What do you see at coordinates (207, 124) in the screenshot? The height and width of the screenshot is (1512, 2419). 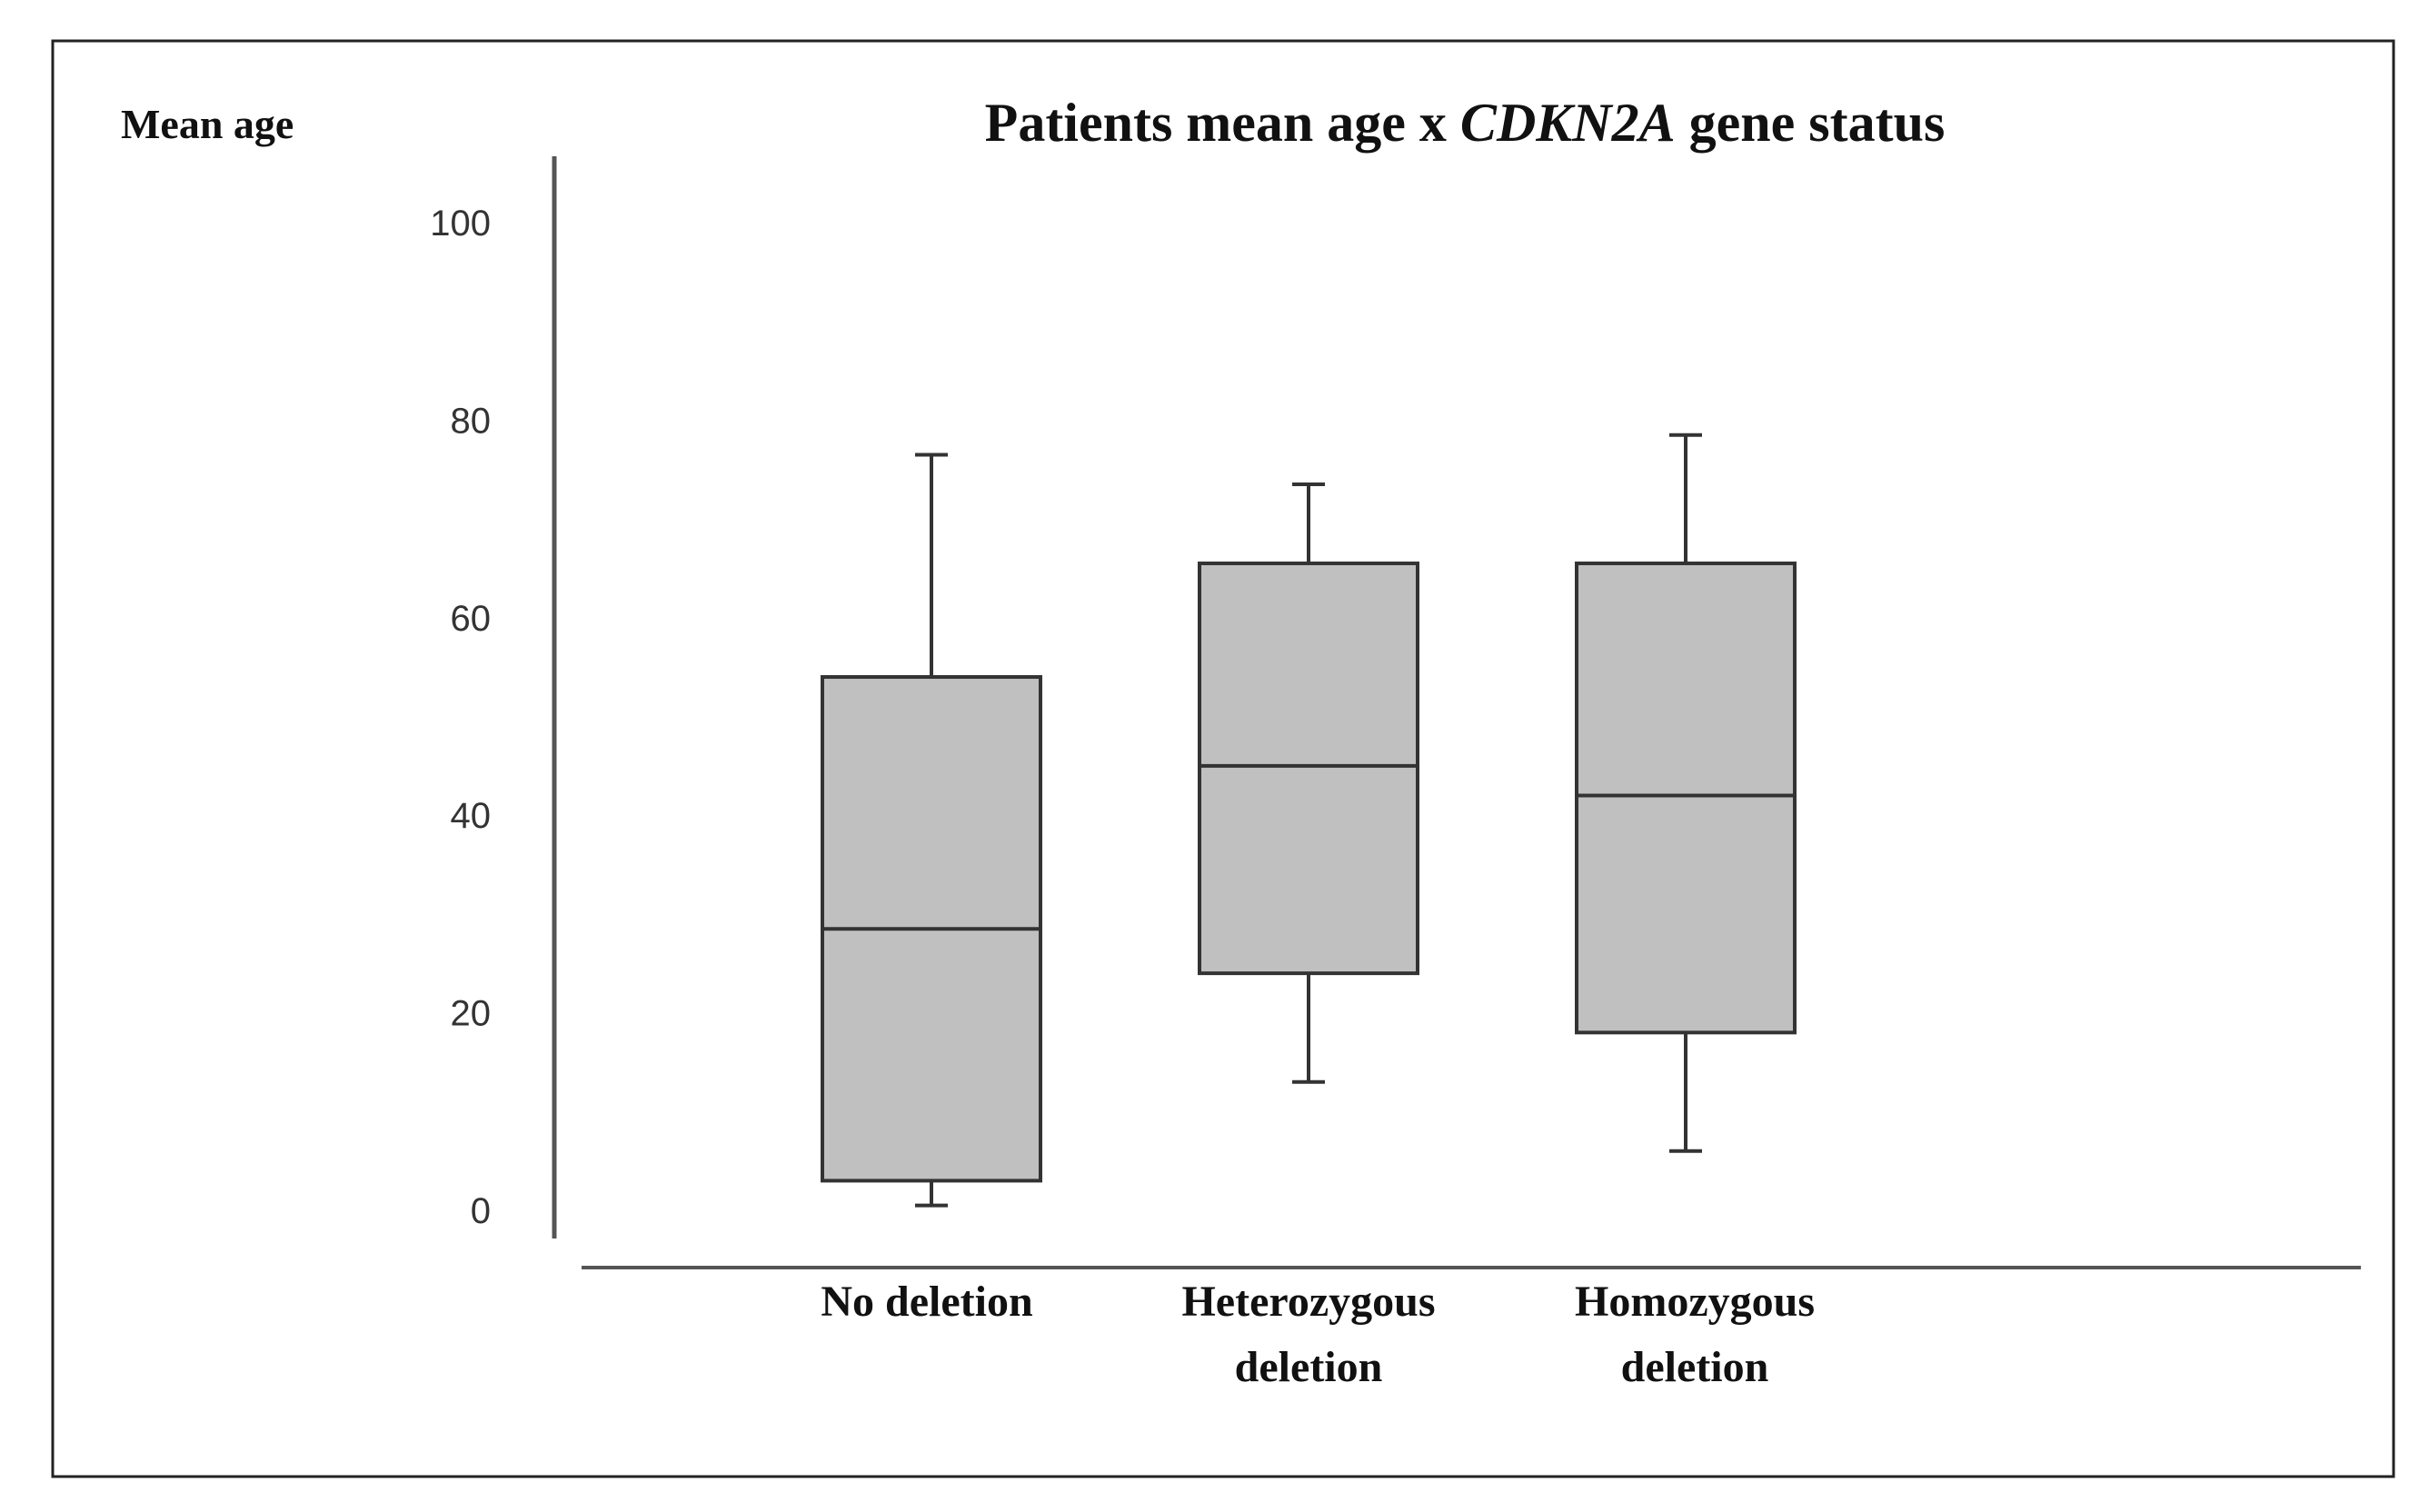 I see `y-axis-label: Mean age` at bounding box center [207, 124].